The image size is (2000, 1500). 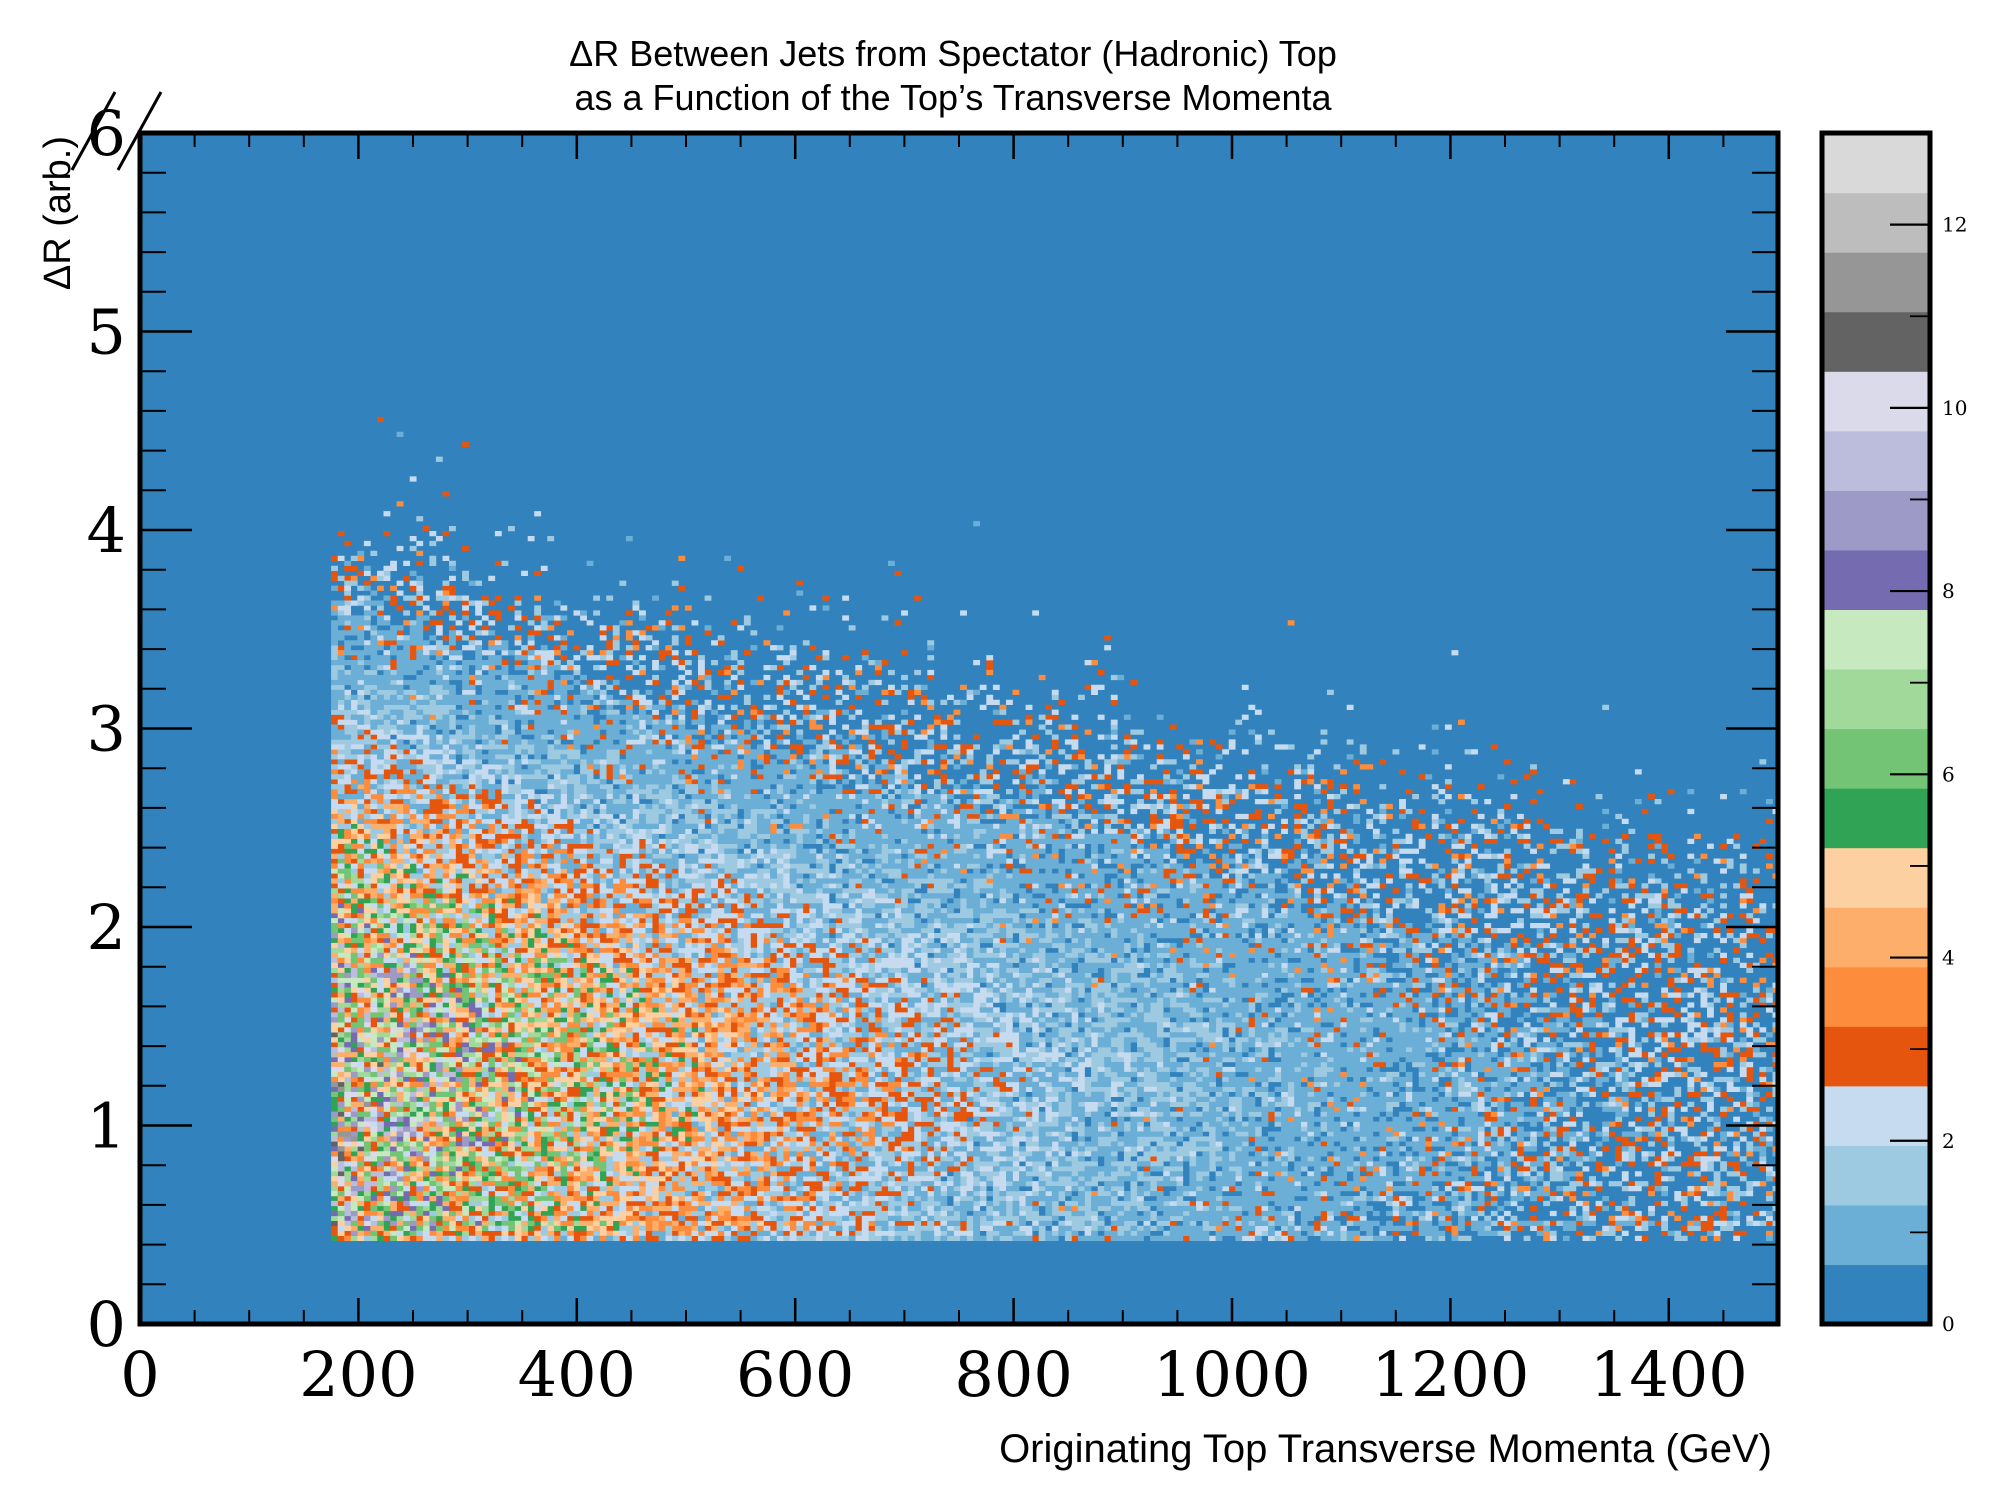 What do you see at coordinates (116, 131) in the screenshot?
I see `axis-break-marks` at bounding box center [116, 131].